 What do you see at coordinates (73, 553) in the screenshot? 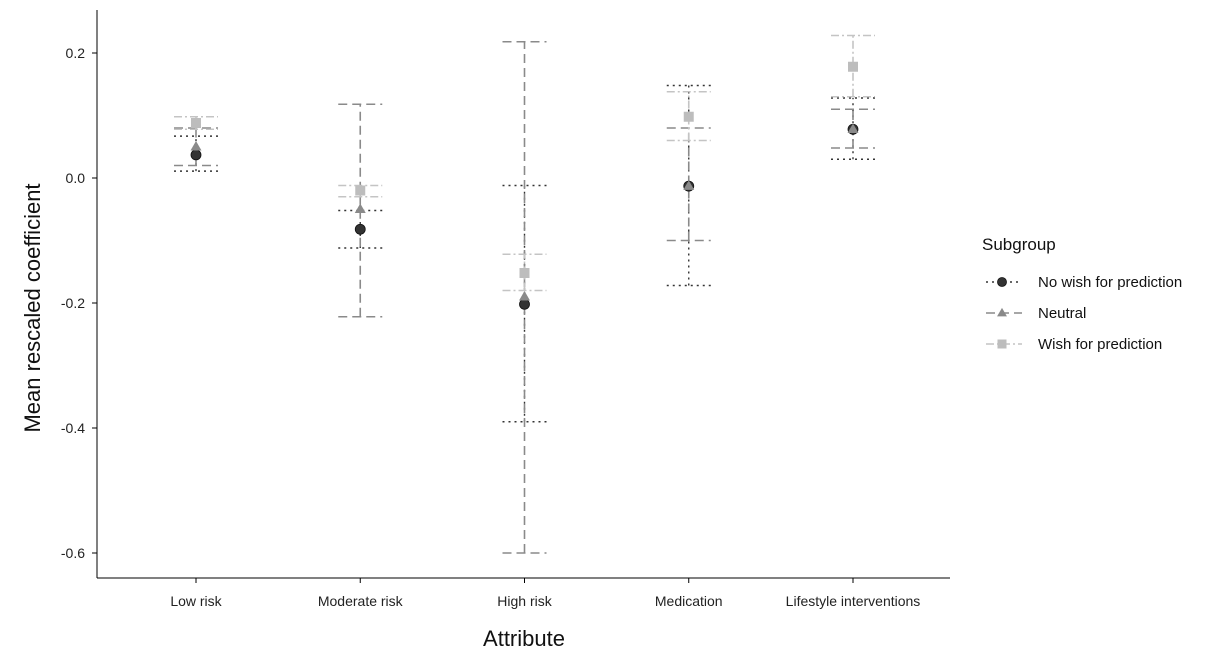
I see `y-tick-label: -0.6` at bounding box center [73, 553].